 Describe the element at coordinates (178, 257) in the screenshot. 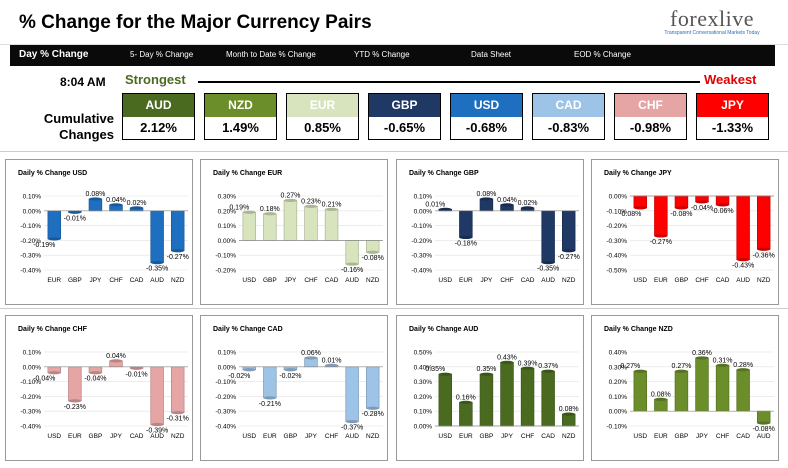

I see `data-label: -0.27%` at that location.